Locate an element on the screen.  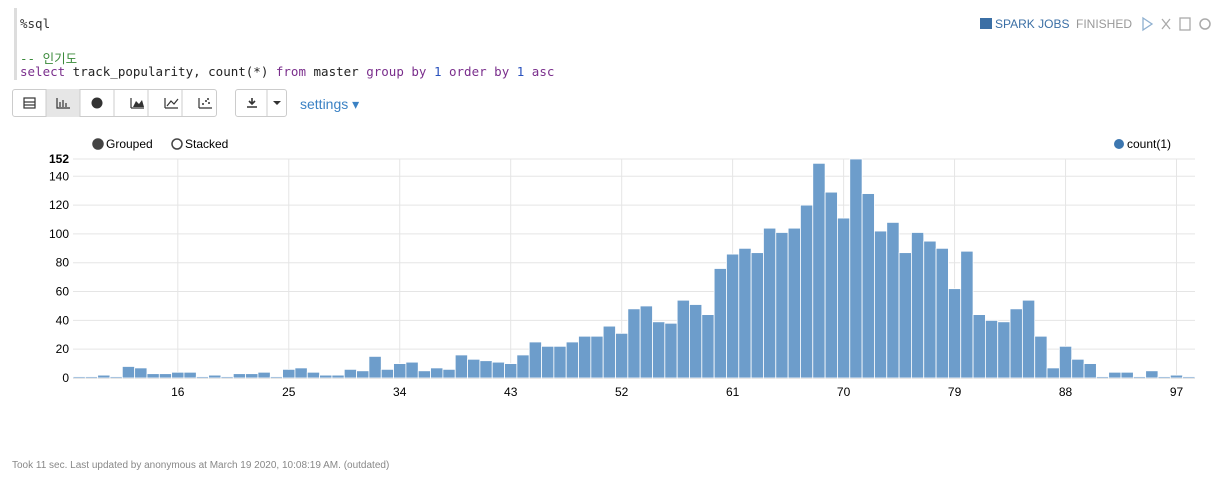
x-tick-label: 79 is located at coordinates (955, 392).